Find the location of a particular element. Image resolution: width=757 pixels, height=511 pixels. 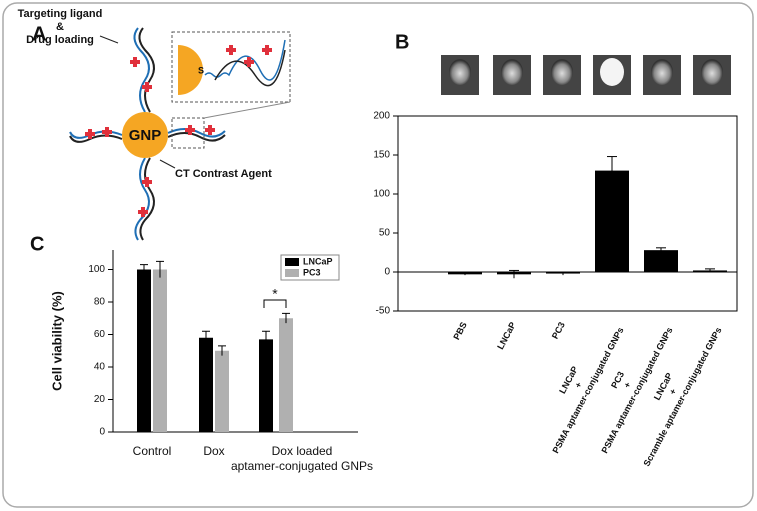

x-tick-label: aptamer-conjugated GNPs is located at coordinates (302, 466).